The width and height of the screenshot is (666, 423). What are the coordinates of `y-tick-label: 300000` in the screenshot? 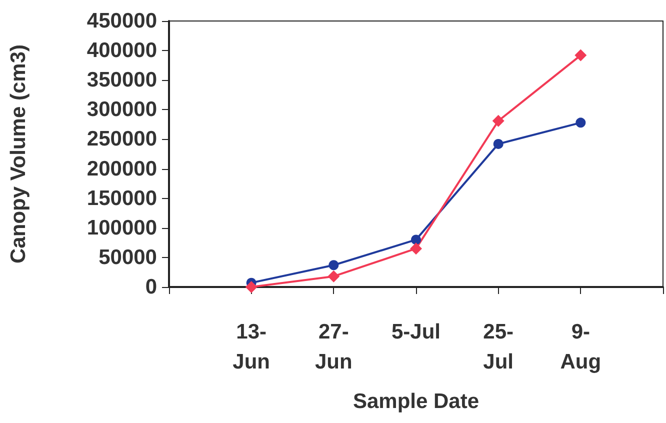 It's located at (121, 110).